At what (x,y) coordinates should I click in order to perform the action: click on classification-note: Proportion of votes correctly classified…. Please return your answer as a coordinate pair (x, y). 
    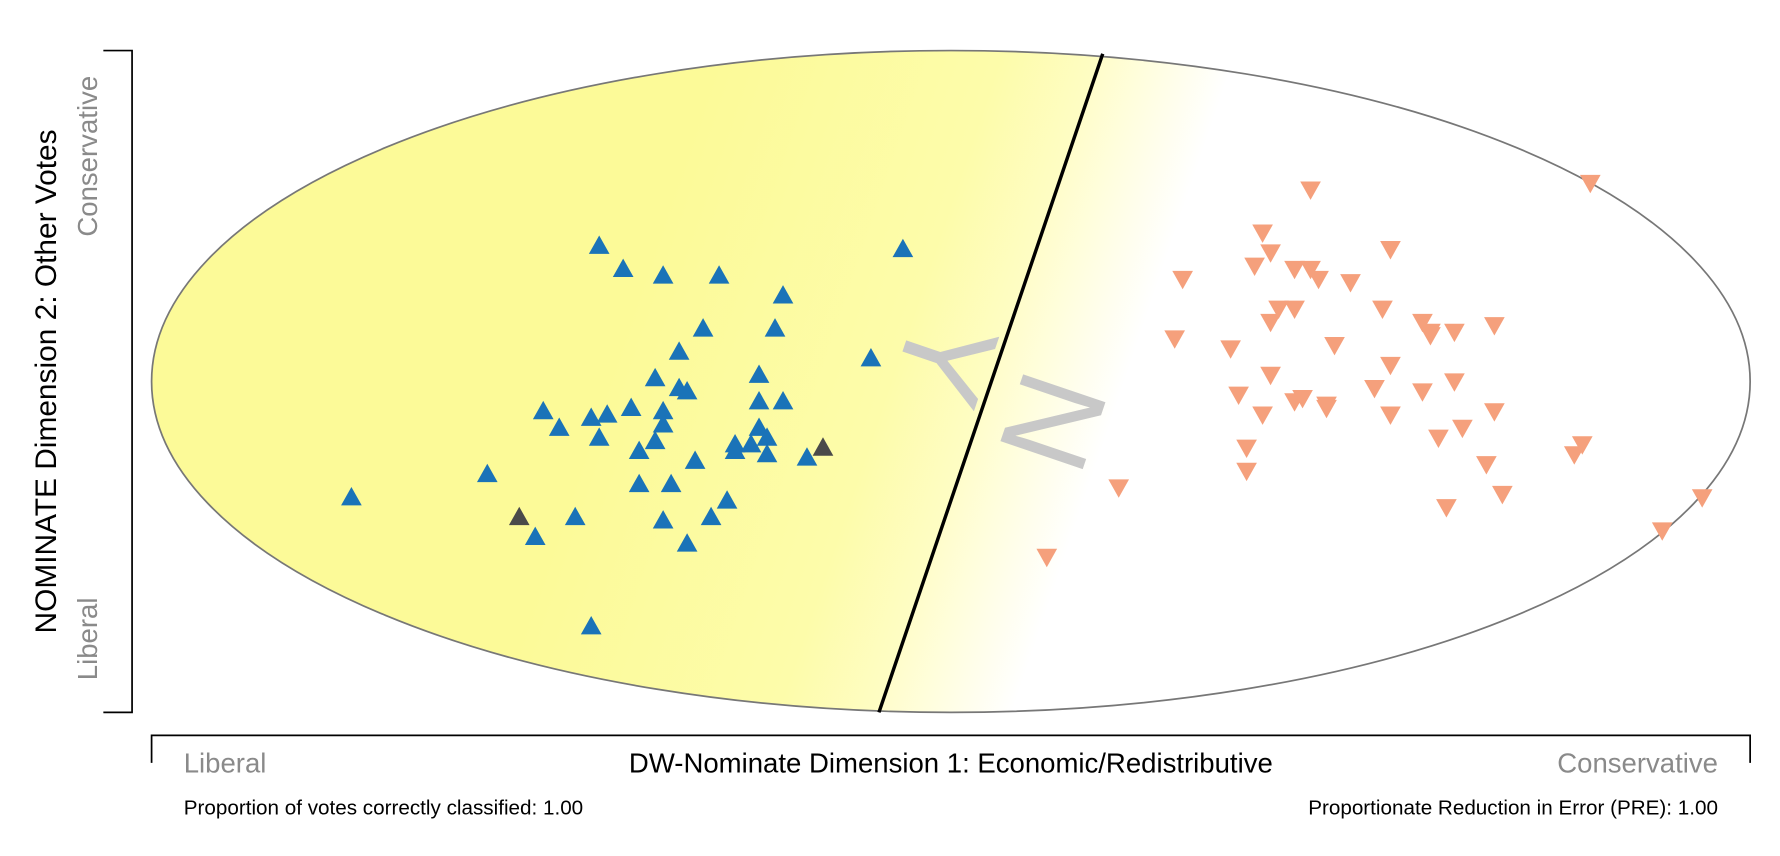
    Looking at the image, I should click on (383, 807).